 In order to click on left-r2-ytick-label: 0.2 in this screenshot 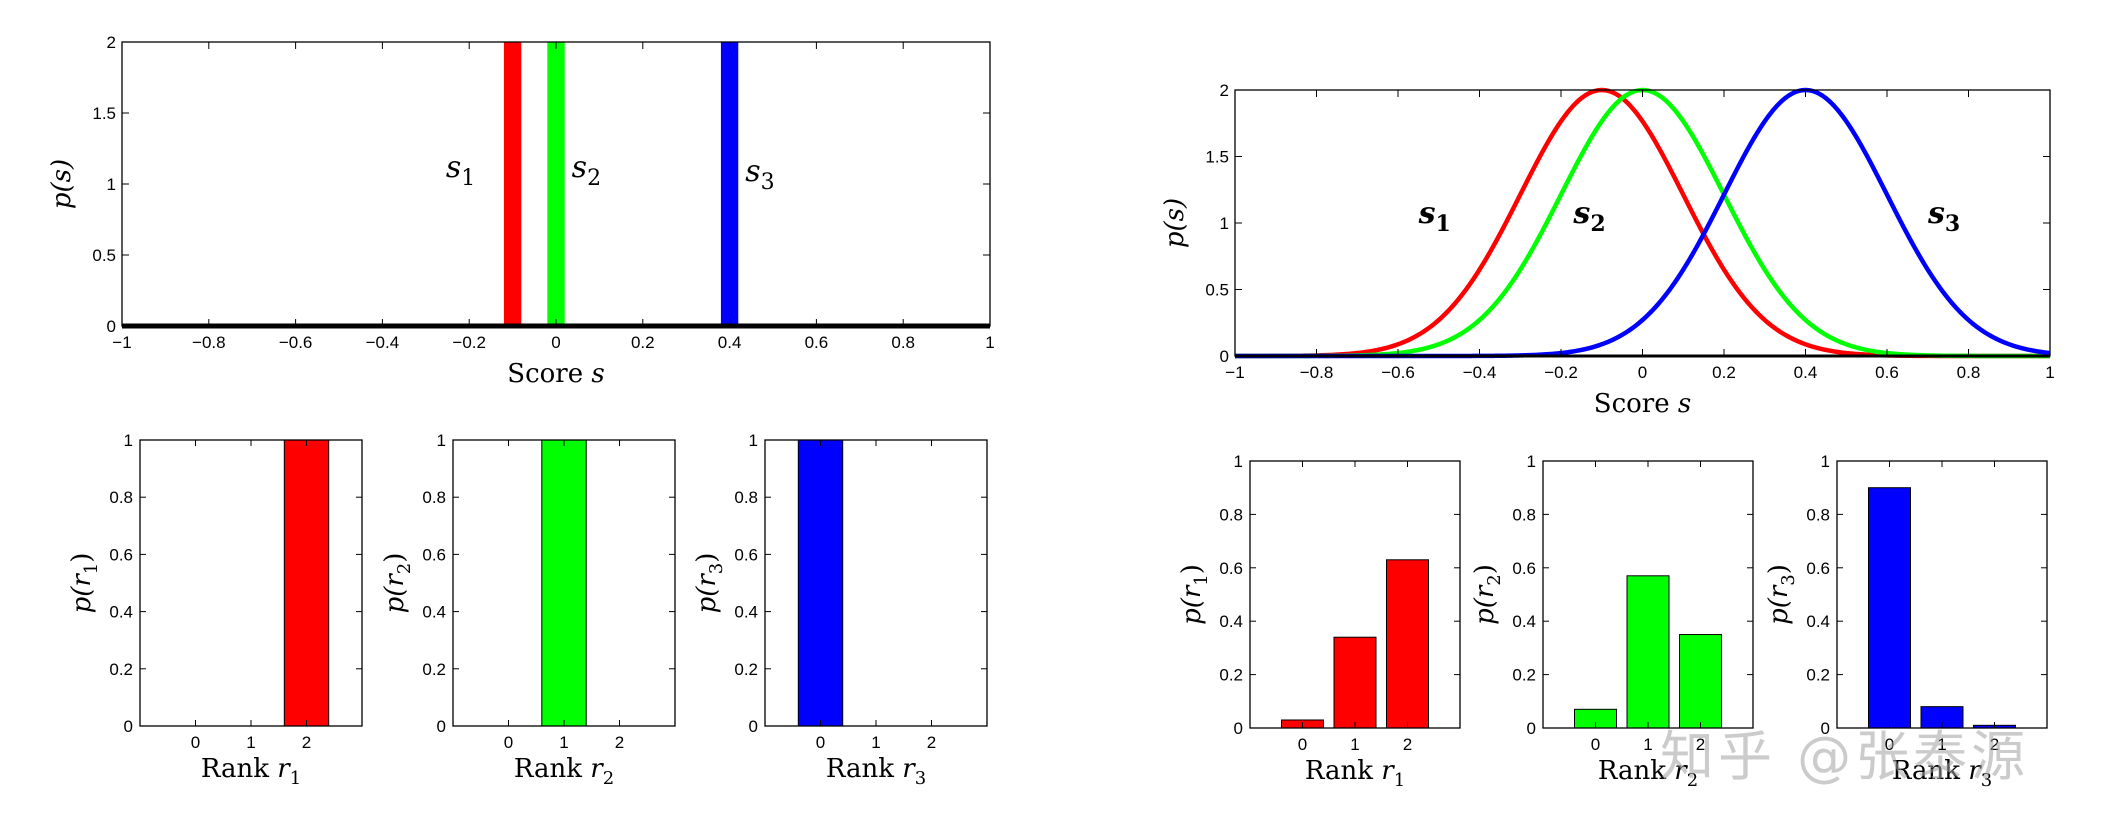, I will do `click(434, 669)`.